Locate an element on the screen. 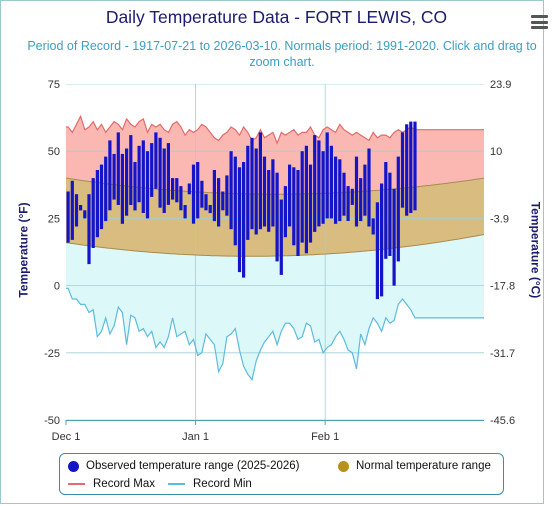  y-tick-label: 75 is located at coordinates (54, 85).